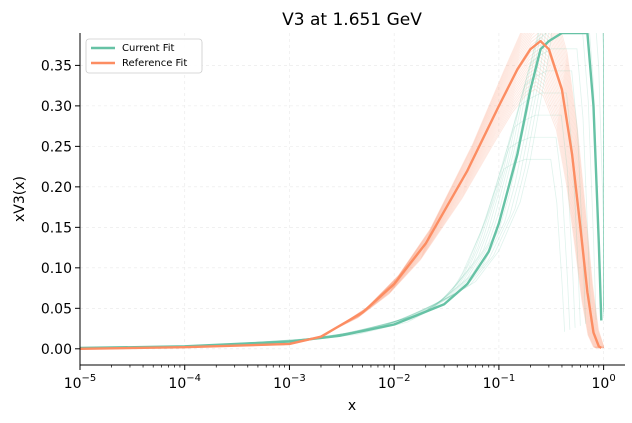  I want to click on y-tick-label-1: 0.05, so click(56, 309).